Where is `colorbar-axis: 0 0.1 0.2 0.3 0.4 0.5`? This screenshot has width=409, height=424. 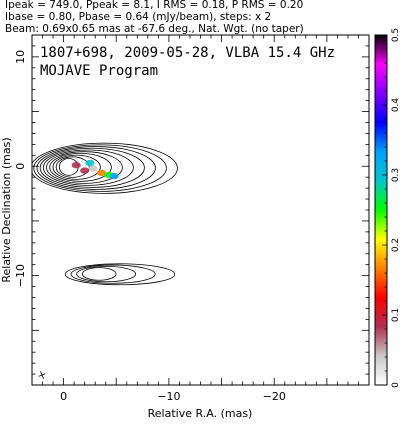
colorbar-axis: 0 0.1 0.2 0.3 0.4 0.5 is located at coordinates (391, 208).